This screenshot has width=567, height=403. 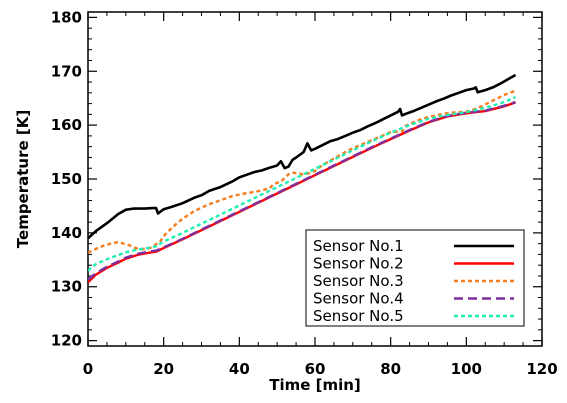 What do you see at coordinates (66, 71) in the screenshot?
I see `y-tick-label: 170` at bounding box center [66, 71].